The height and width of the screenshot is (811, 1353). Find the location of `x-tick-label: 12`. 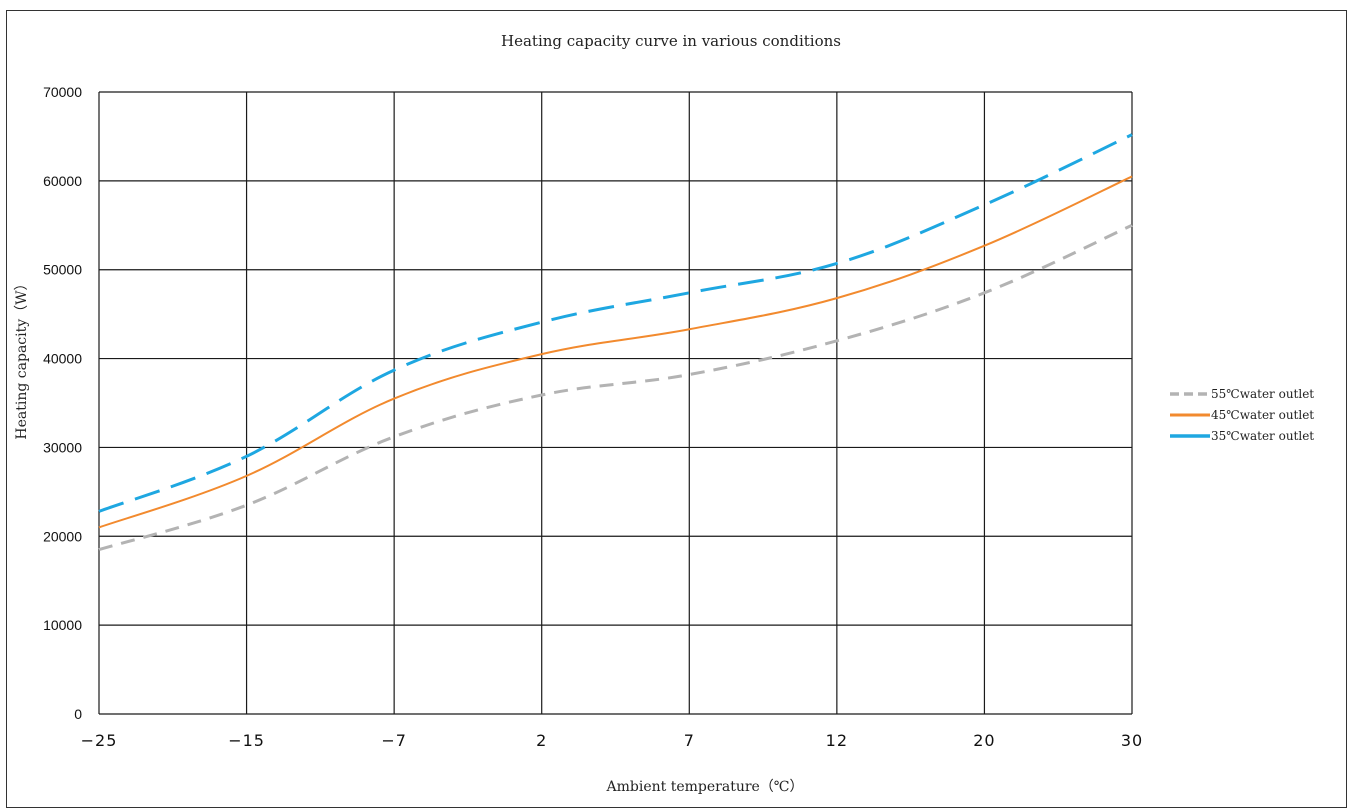

x-tick-label: 12 is located at coordinates (837, 740).